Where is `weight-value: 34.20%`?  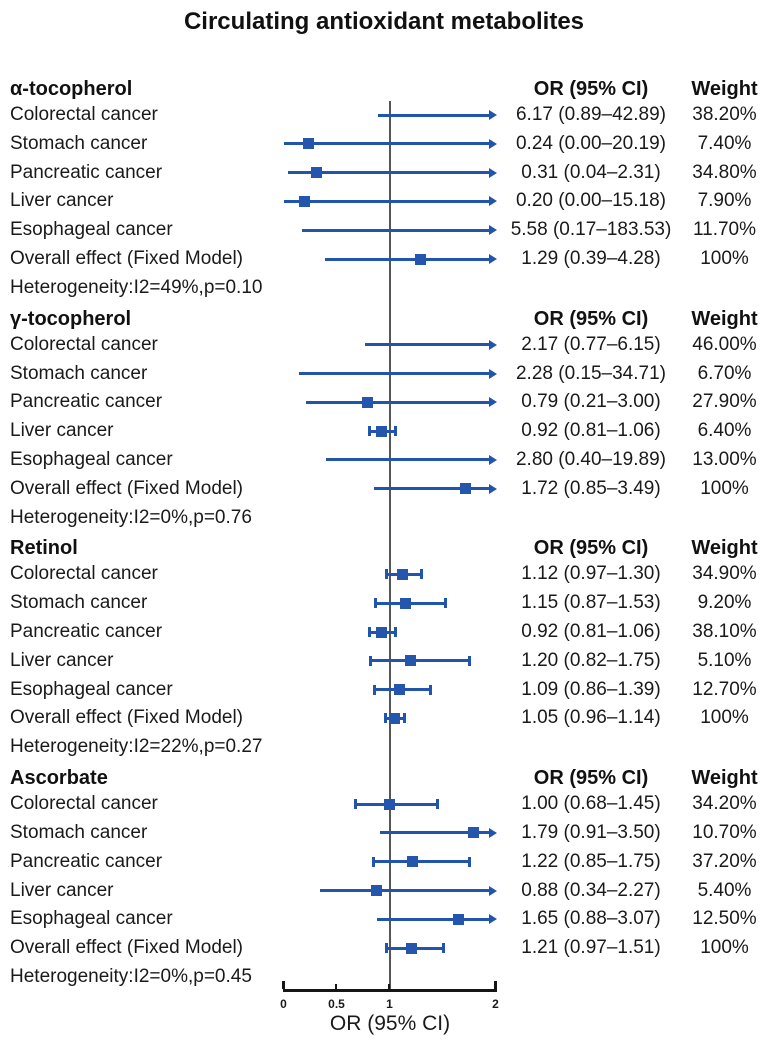
weight-value: 34.20% is located at coordinates (724, 804).